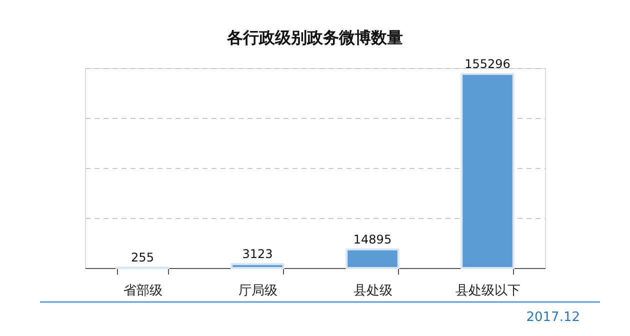 The width and height of the screenshot is (630, 336). Describe the element at coordinates (487, 63) in the screenshot. I see `data-label: 155296` at that location.